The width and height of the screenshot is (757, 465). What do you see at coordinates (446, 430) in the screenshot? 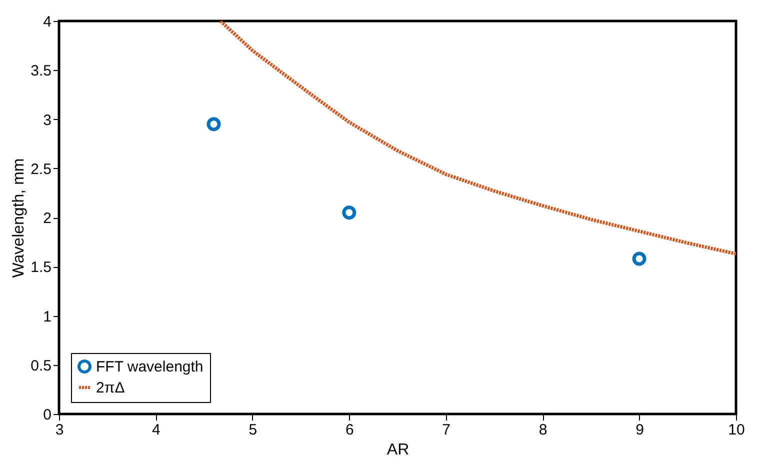
I see `x-tick-label: 7` at bounding box center [446, 430].